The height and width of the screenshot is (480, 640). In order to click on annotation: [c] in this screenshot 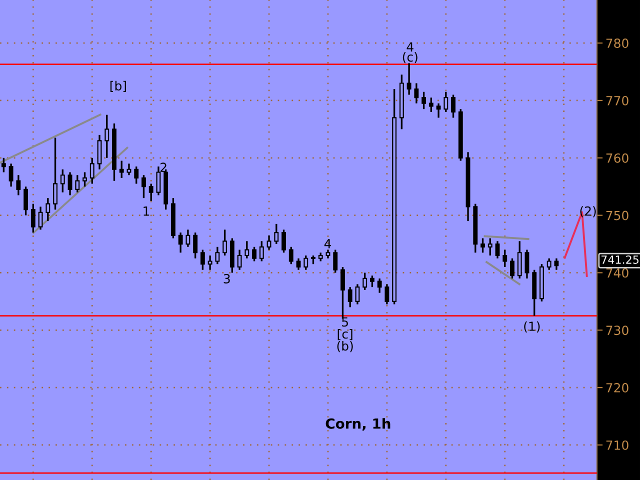, I will do `click(345, 334)`.